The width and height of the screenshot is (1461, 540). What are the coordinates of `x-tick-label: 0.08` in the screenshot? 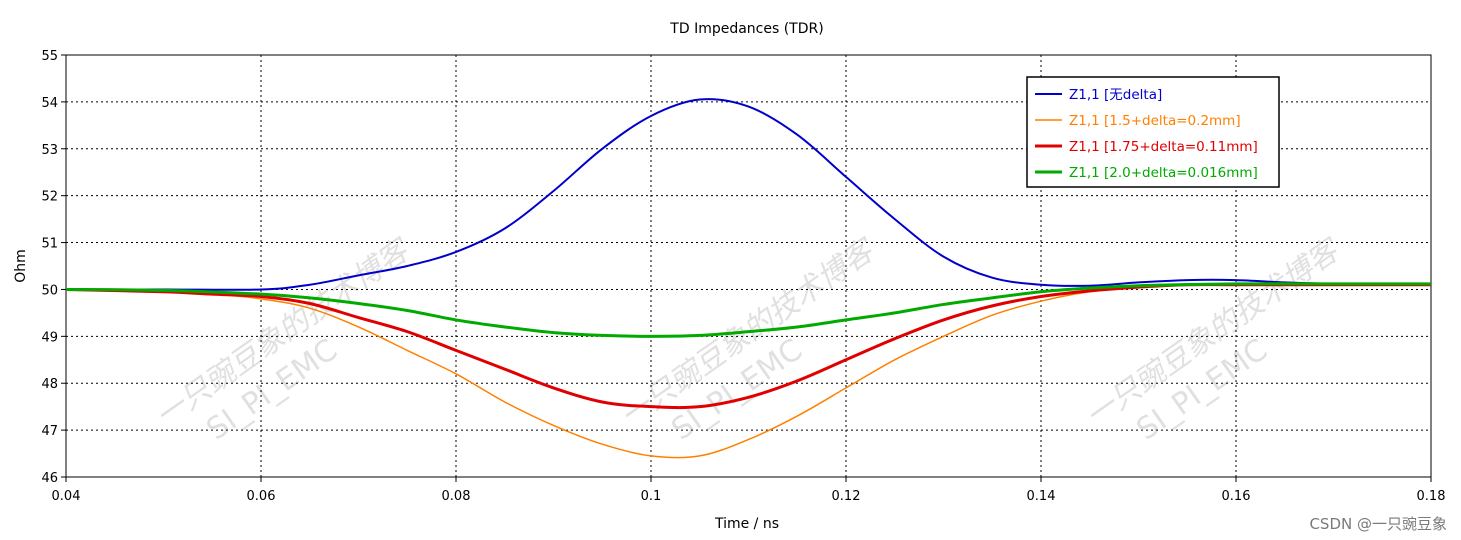 It's located at (456, 496).